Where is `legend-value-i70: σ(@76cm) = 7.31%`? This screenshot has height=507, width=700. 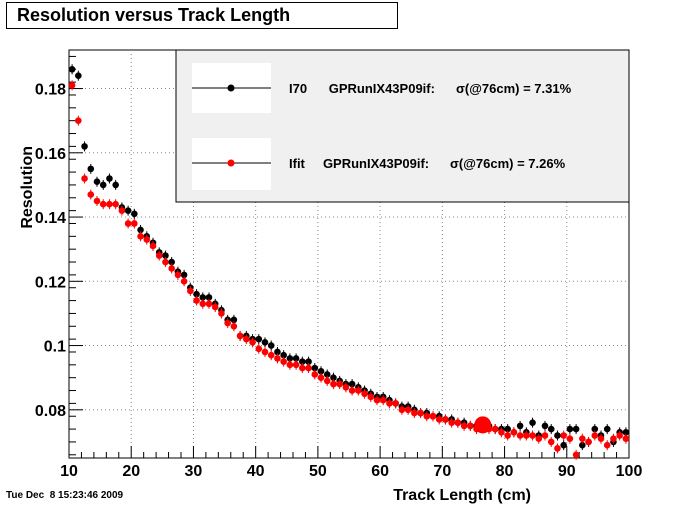 legend-value-i70: σ(@76cm) = 7.31% is located at coordinates (514, 88).